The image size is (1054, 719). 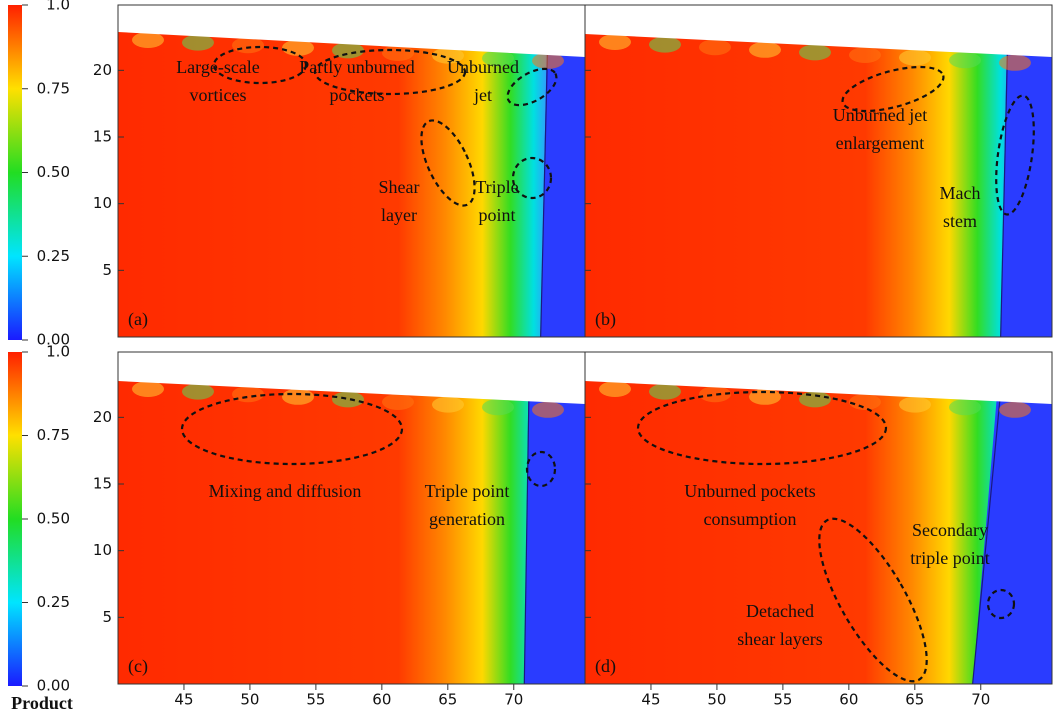 I want to click on annotation: Triple, so click(x=496, y=187).